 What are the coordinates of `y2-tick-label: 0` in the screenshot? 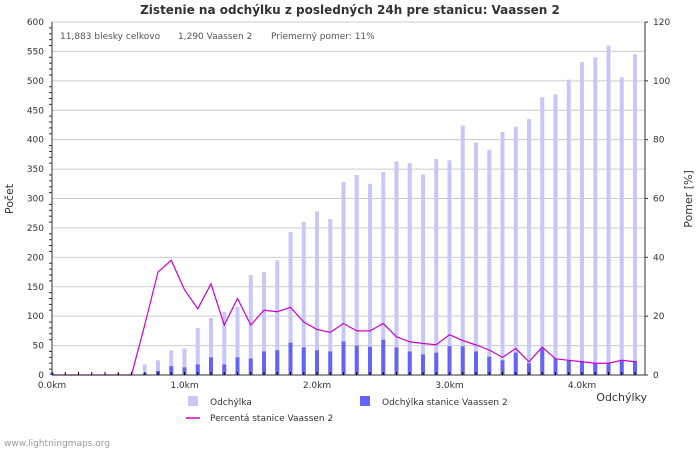 It's located at (656, 376).